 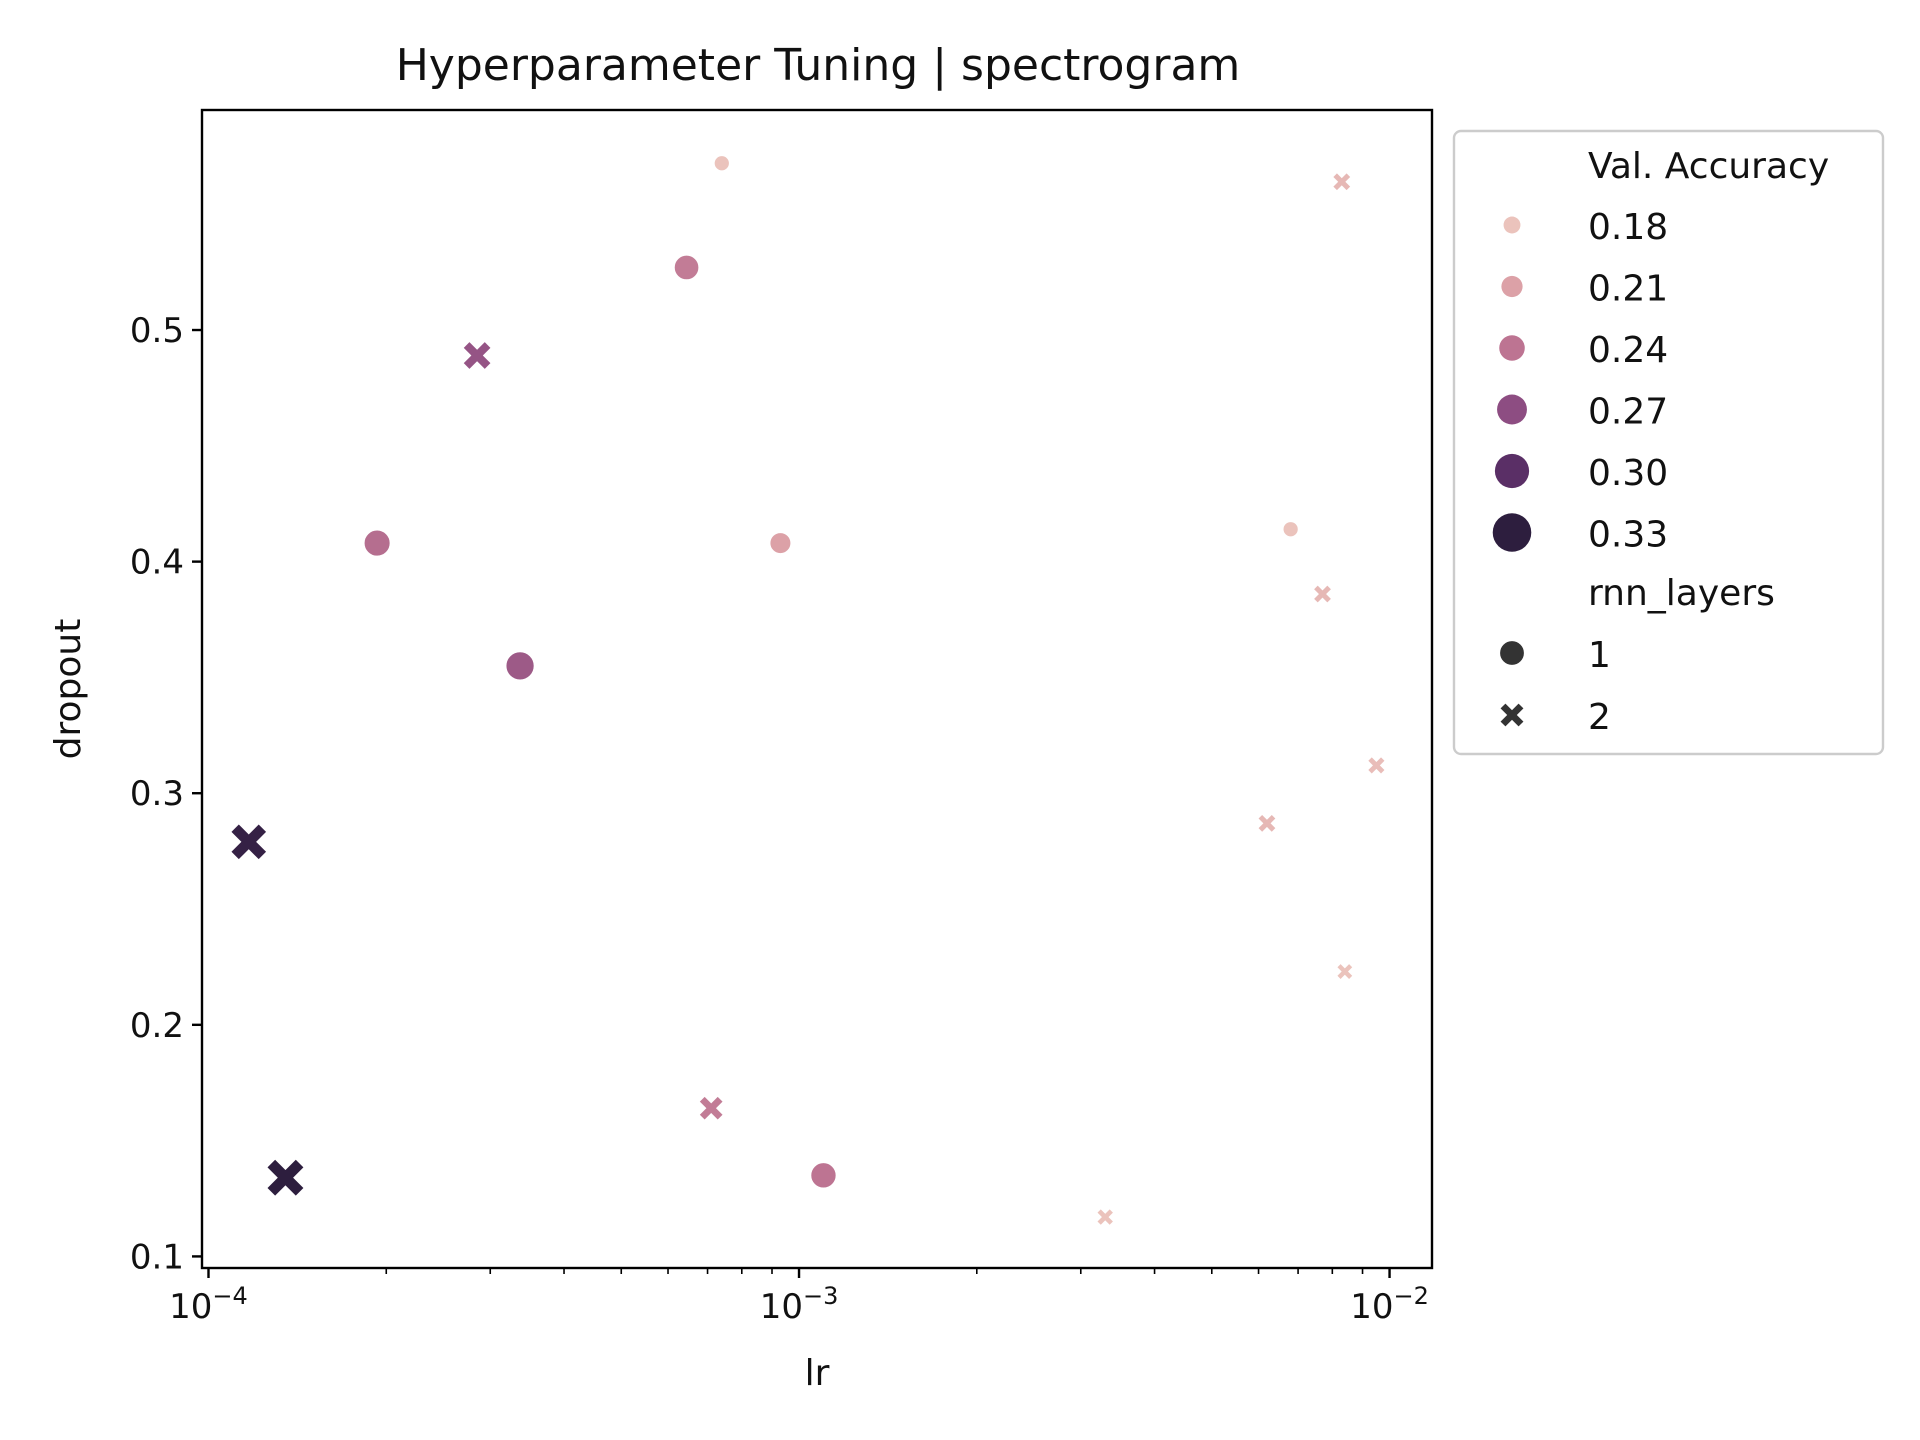 What do you see at coordinates (1628, 227) in the screenshot?
I see `legend-hue-label: 0.18` at bounding box center [1628, 227].